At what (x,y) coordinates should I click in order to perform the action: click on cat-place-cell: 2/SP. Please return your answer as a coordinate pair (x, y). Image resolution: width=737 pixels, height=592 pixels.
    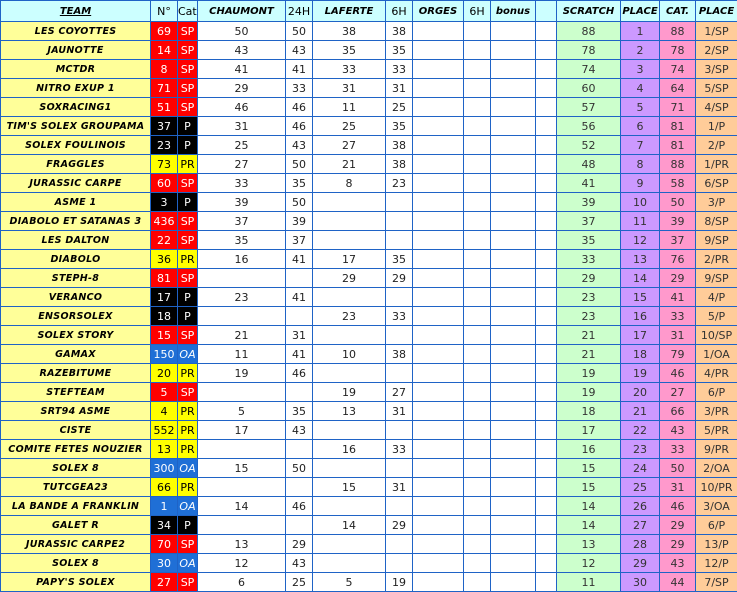
    Looking at the image, I should click on (716, 50).